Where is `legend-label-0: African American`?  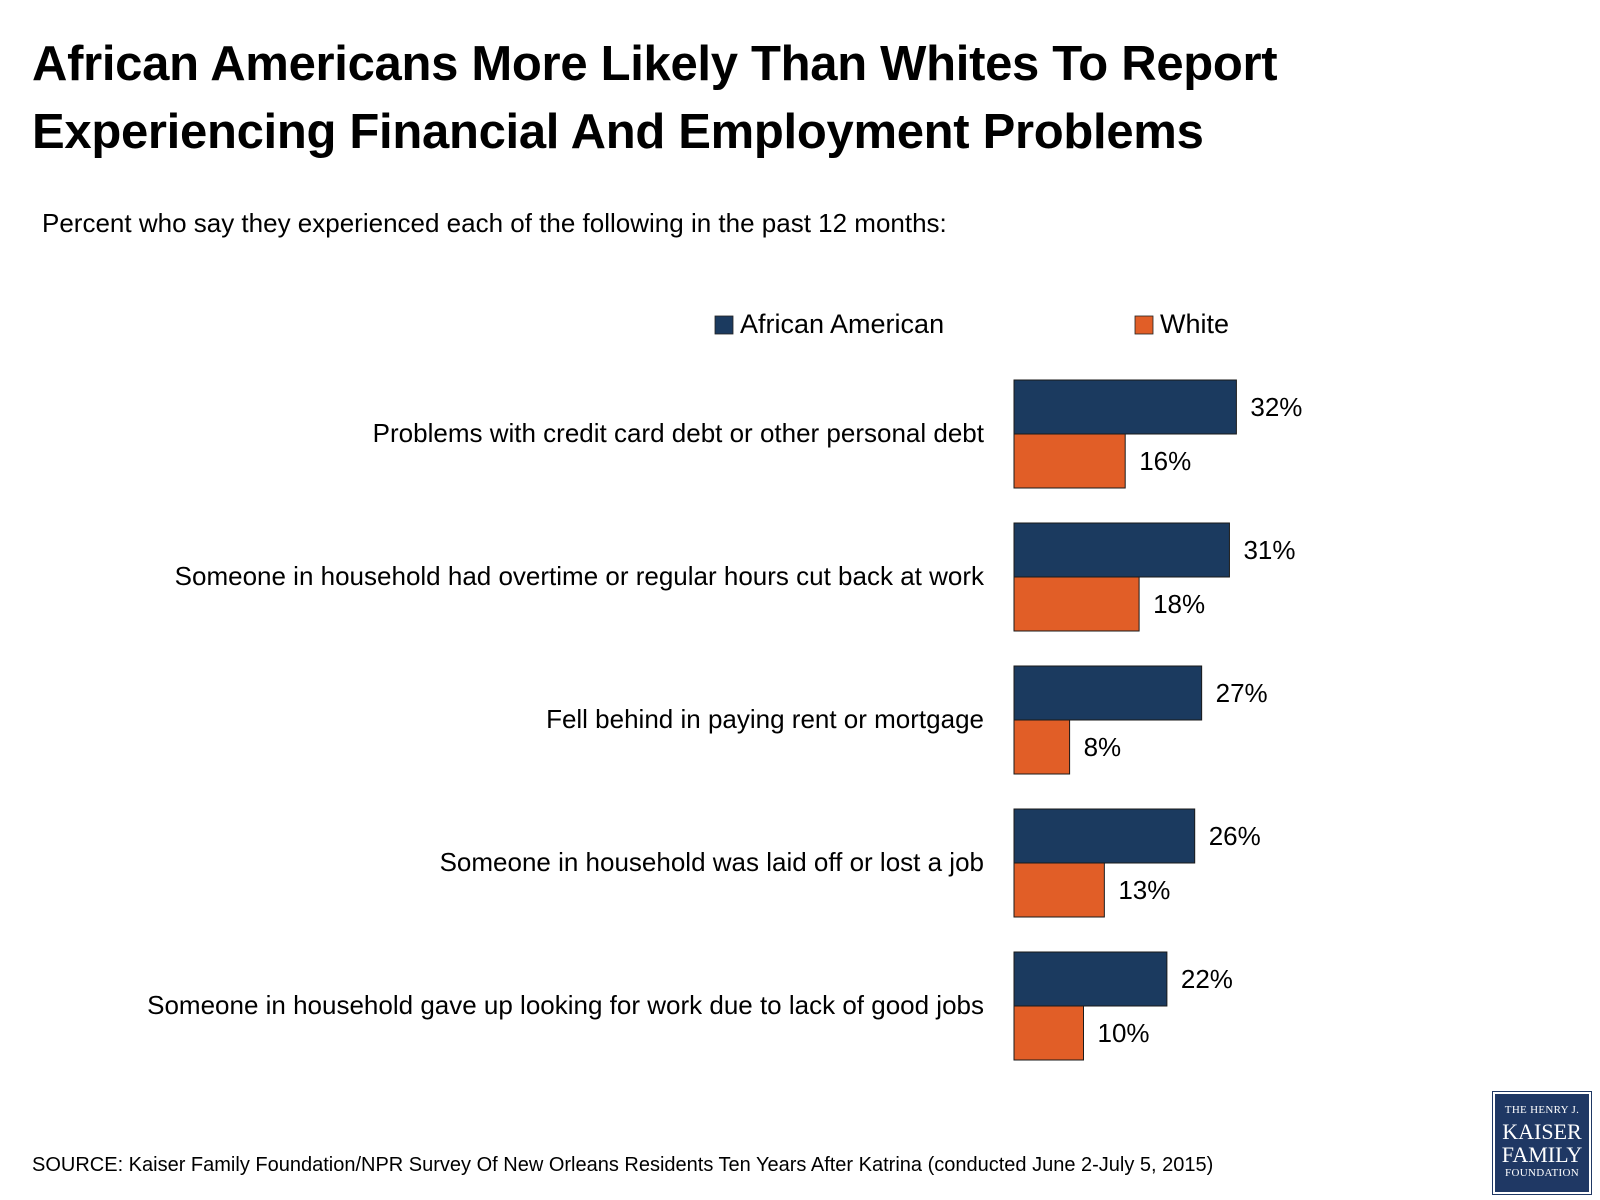
legend-label-0: African American is located at coordinates (842, 324).